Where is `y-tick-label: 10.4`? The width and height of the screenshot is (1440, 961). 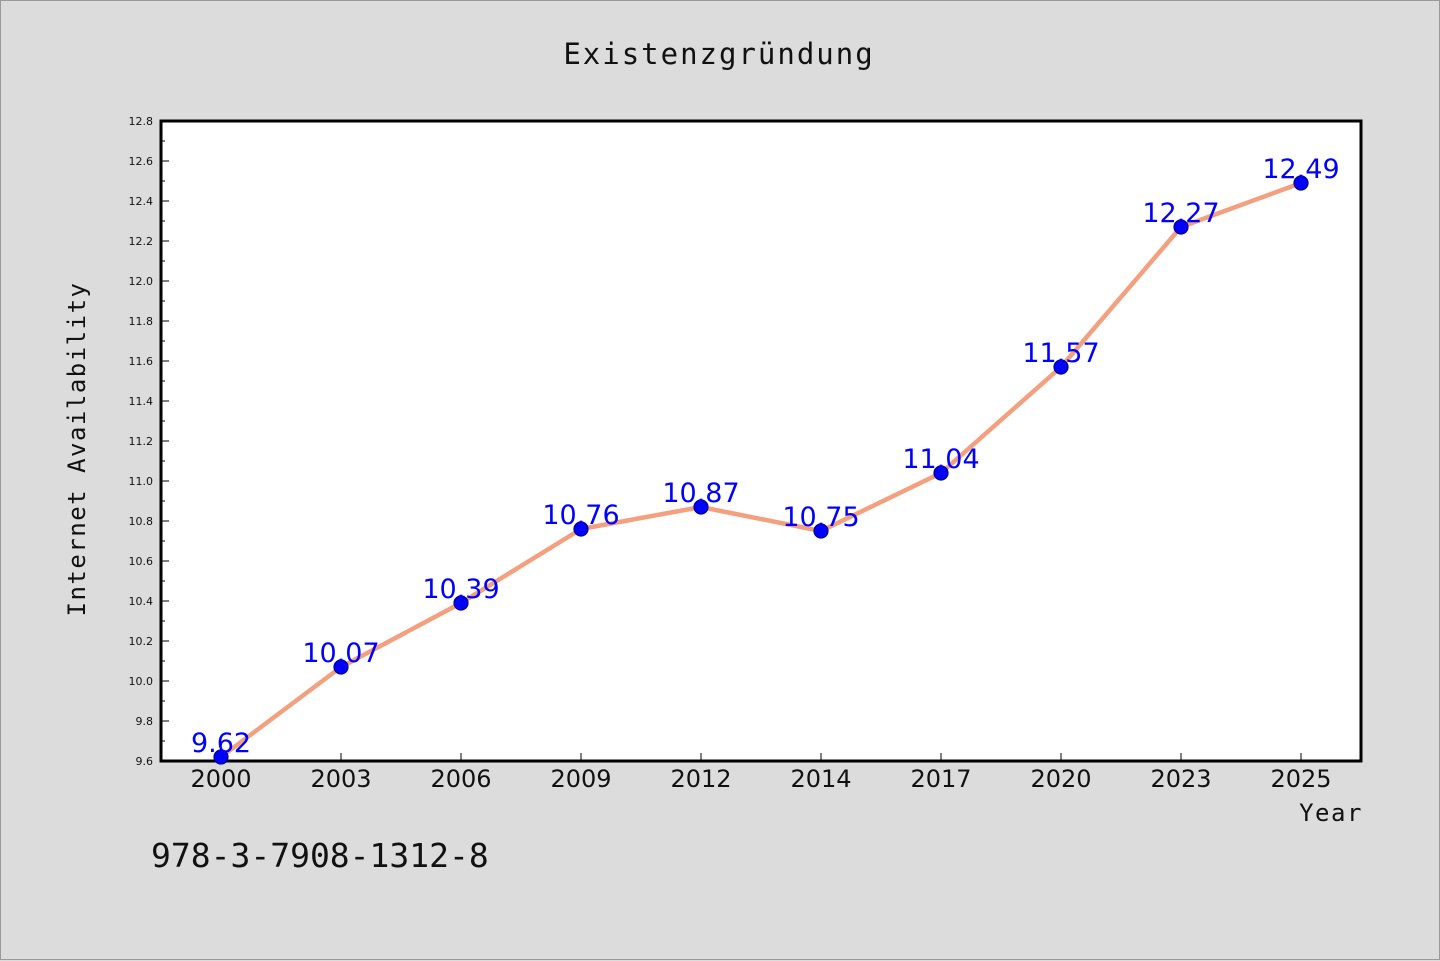 y-tick-label: 10.4 is located at coordinates (141, 601).